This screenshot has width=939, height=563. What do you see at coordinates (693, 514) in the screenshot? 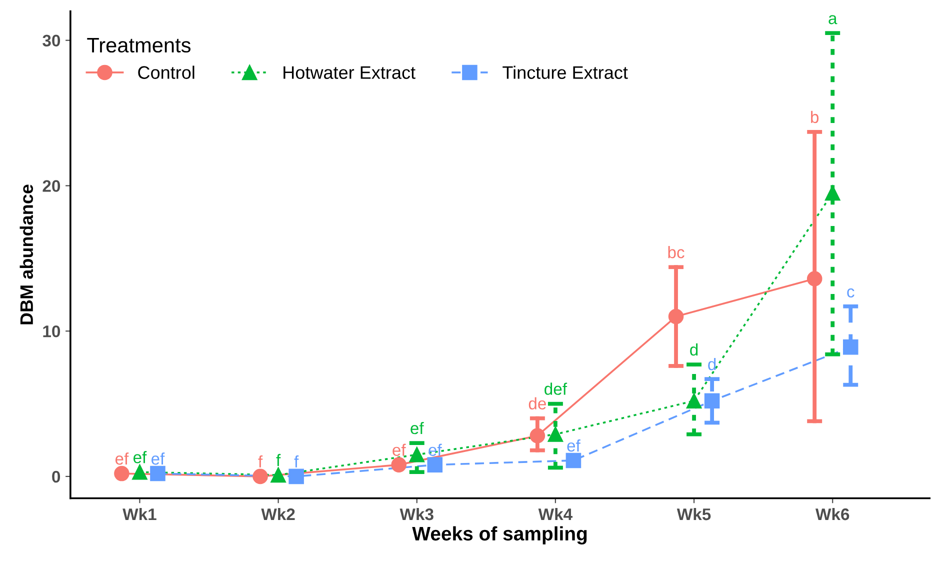
I see `x-tick-label: Wk5` at bounding box center [693, 514].